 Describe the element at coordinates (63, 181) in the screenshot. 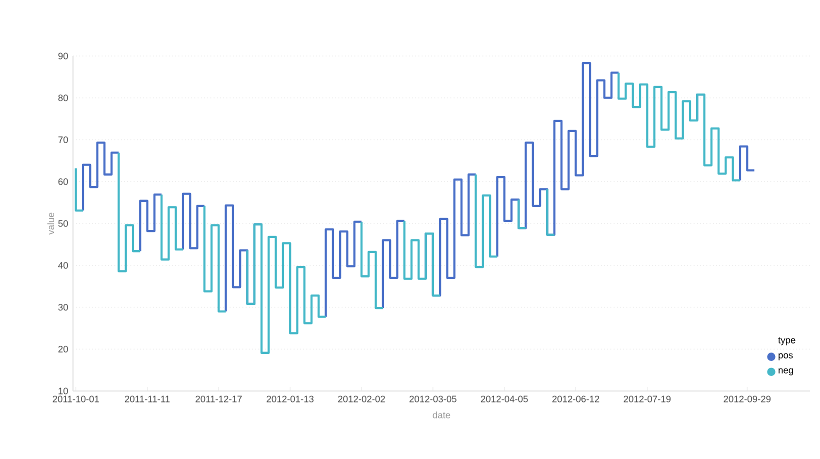

I see `y-tick-label: 60` at that location.